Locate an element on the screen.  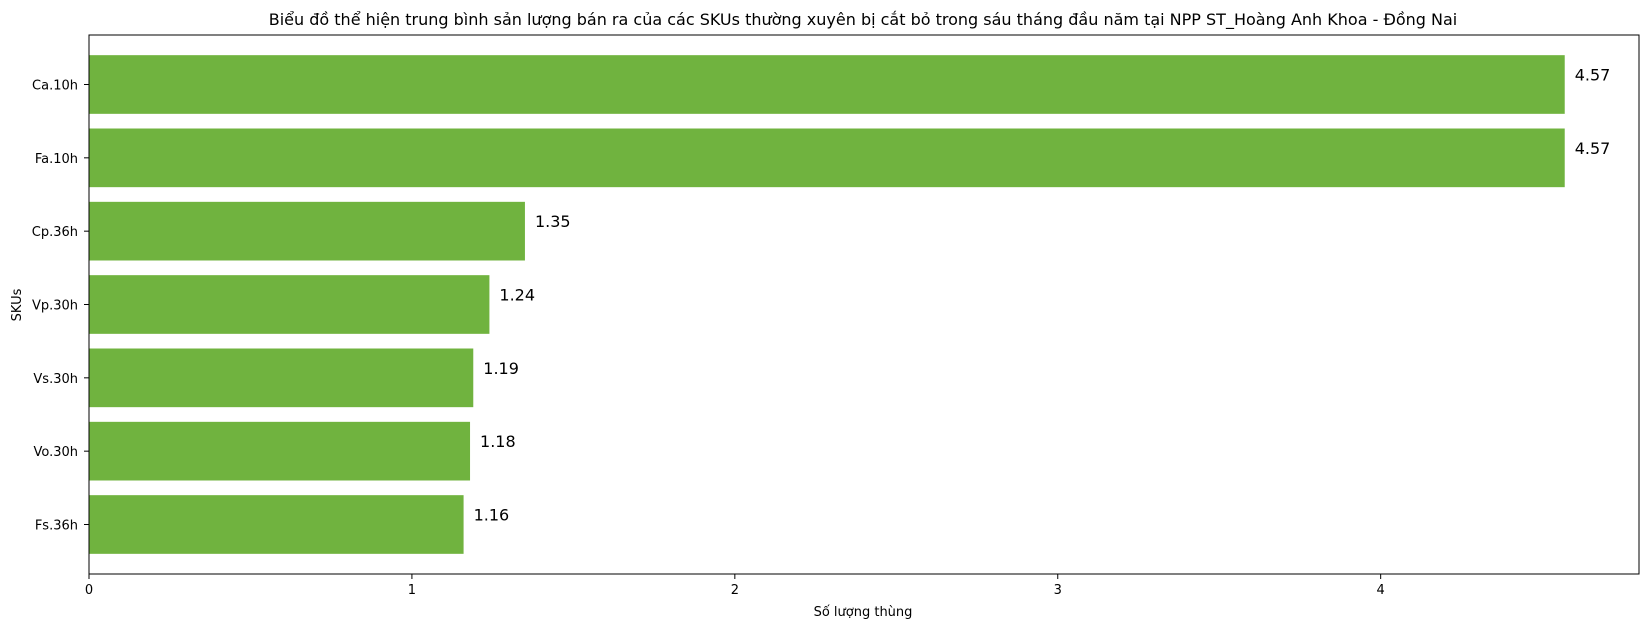
x-tick-label: 3 is located at coordinates (1058, 590).